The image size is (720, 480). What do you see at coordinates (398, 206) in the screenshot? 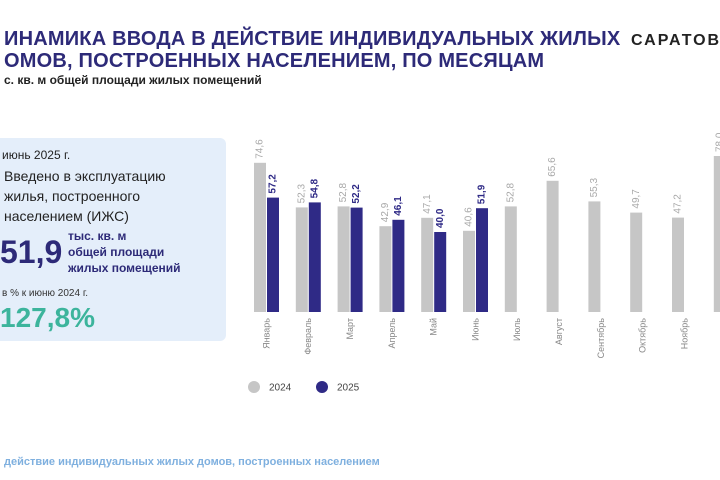
I see `value-label: 46,1` at bounding box center [398, 206].